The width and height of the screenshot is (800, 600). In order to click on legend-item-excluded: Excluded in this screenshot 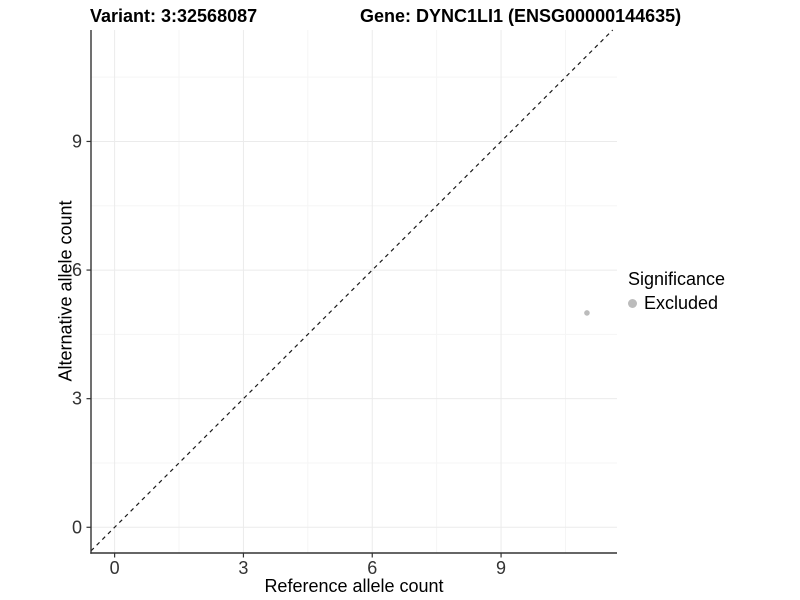, I will do `click(676, 303)`.